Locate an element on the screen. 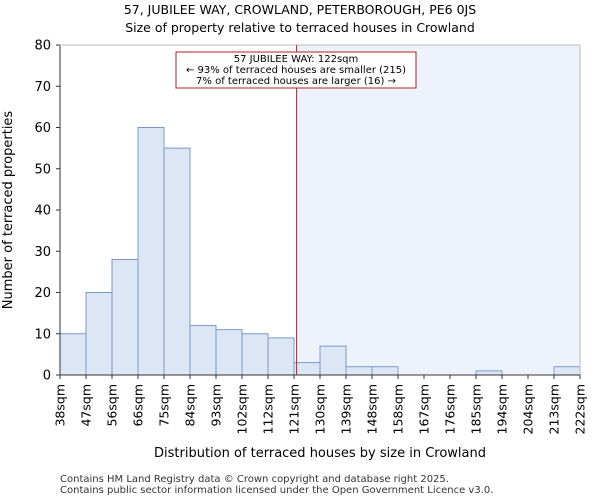 Image resolution: width=600 pixels, height=500 pixels. x-tick-label: 139sqm is located at coordinates (346, 409).